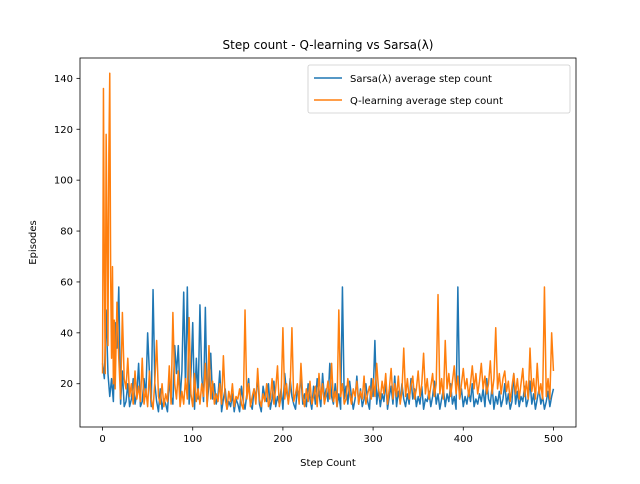  I want to click on legend-box, so click(439, 89).